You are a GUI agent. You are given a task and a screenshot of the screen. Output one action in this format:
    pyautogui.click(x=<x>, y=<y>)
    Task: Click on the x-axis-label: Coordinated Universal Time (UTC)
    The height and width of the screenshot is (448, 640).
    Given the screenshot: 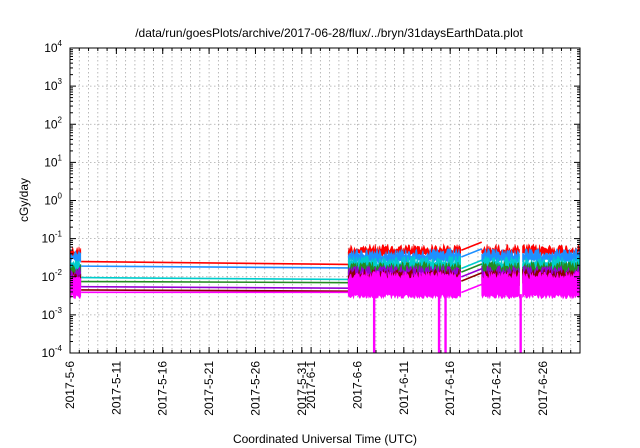 What is the action you would take?
    pyautogui.click(x=325, y=439)
    